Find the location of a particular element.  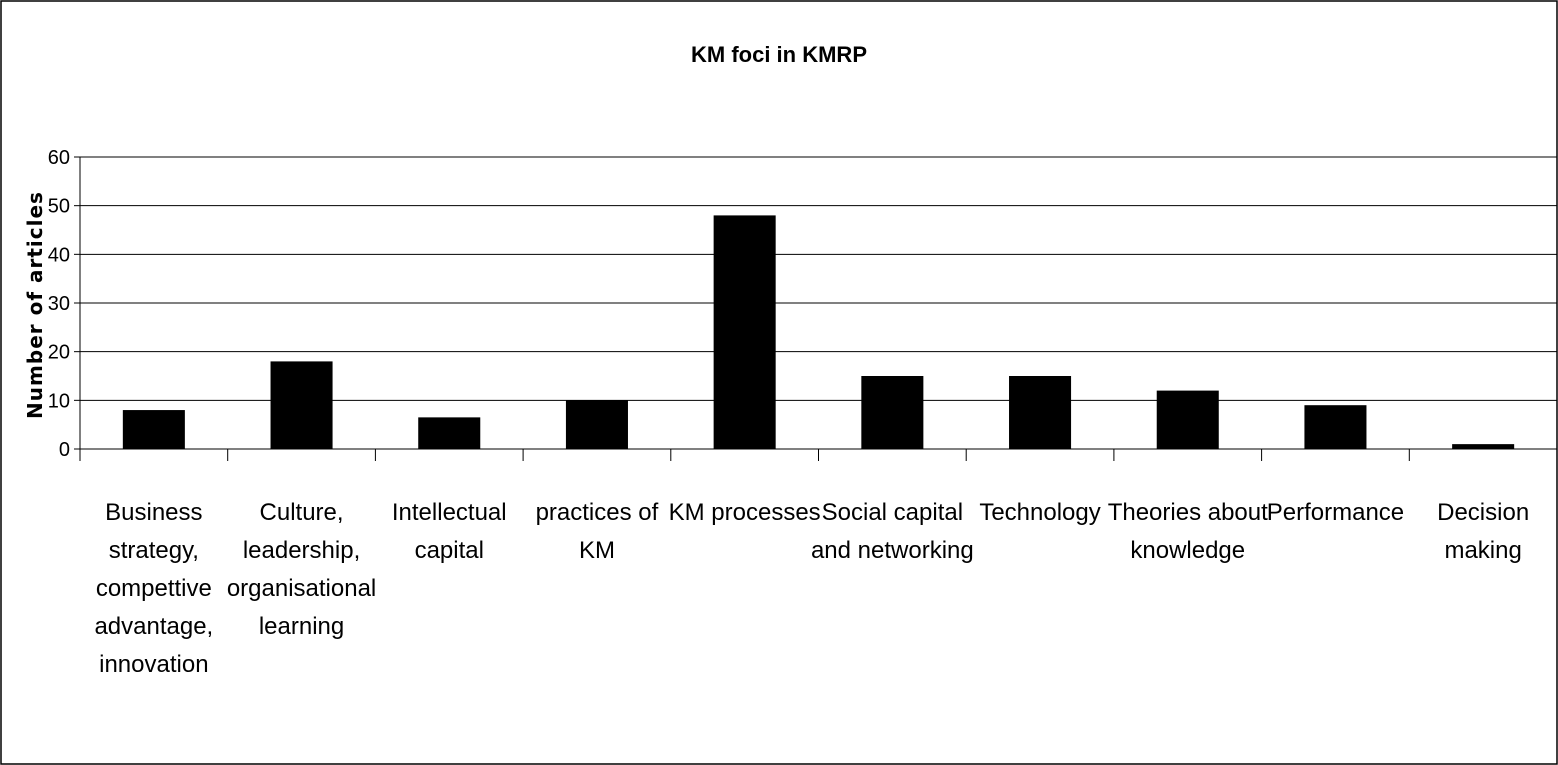

x-category-label-line: KM is located at coordinates (597, 550).